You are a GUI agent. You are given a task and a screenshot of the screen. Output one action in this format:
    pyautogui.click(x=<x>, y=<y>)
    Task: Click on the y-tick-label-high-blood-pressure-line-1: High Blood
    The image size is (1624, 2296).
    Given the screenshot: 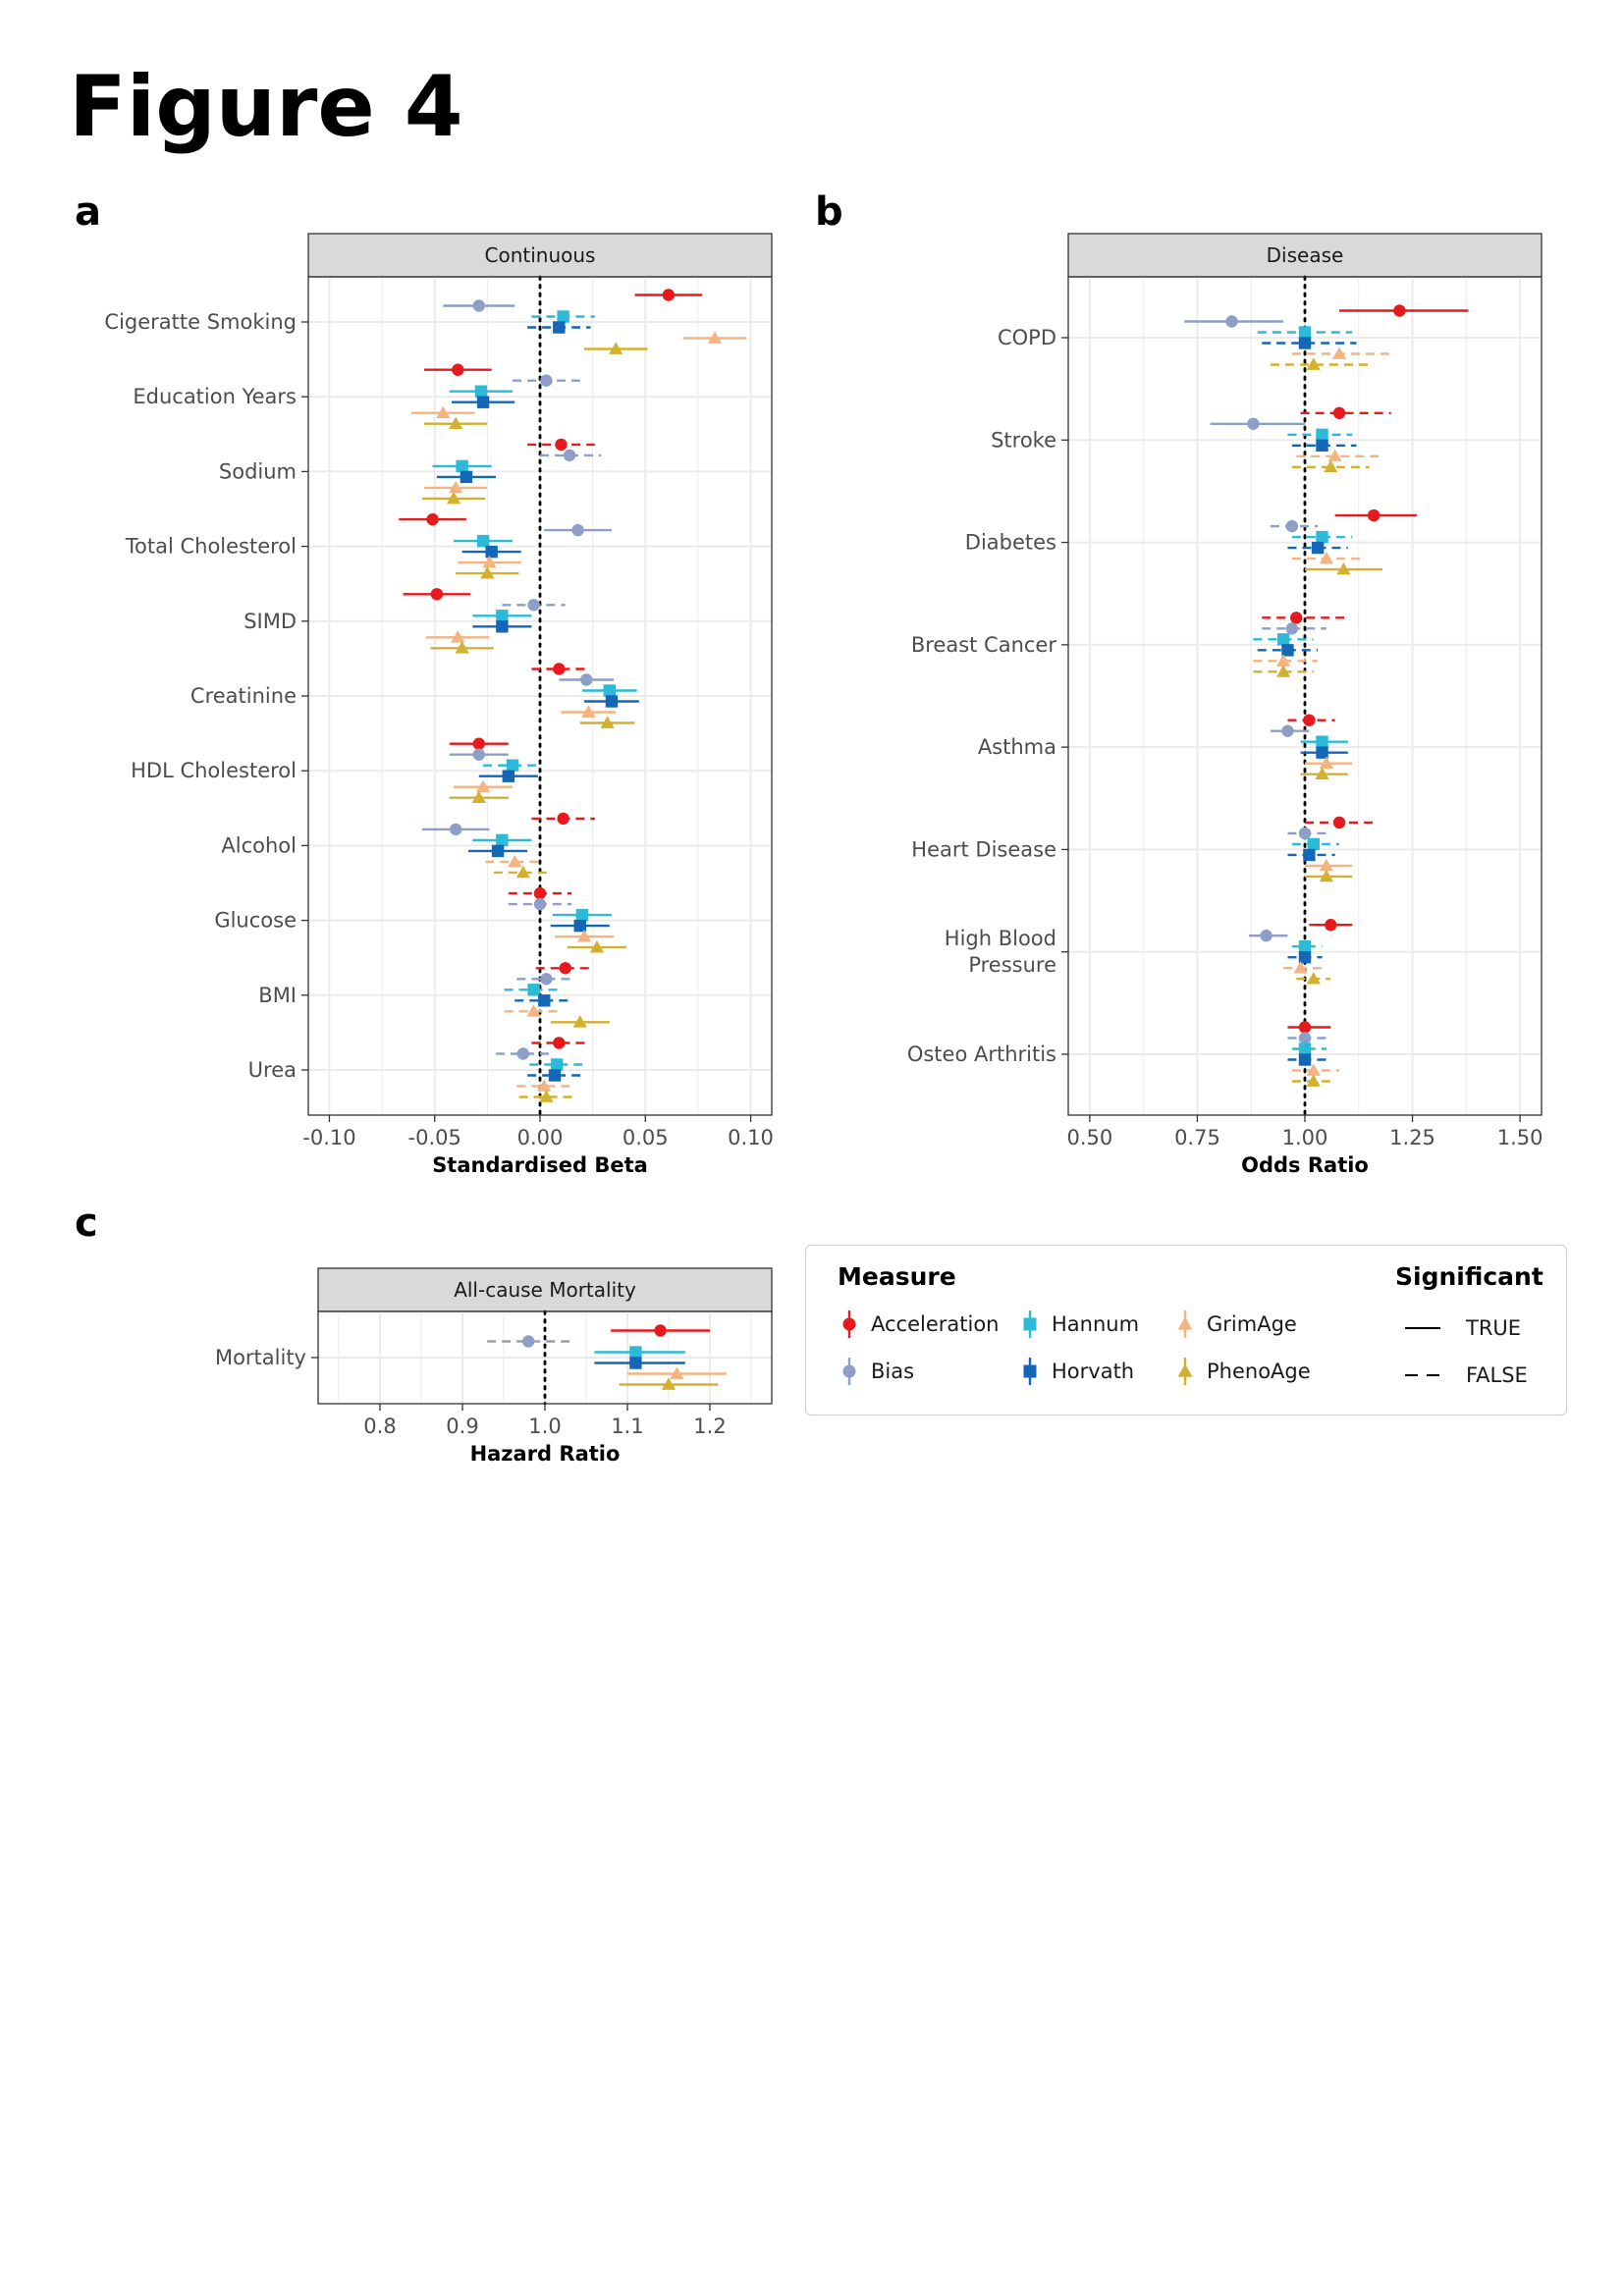 What is the action you would take?
    pyautogui.click(x=1000, y=938)
    